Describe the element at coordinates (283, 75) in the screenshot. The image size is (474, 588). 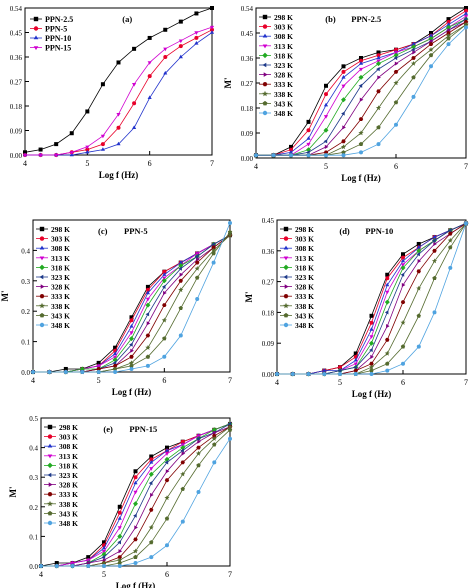
I see `legend-entry-label: 328 K` at that location.